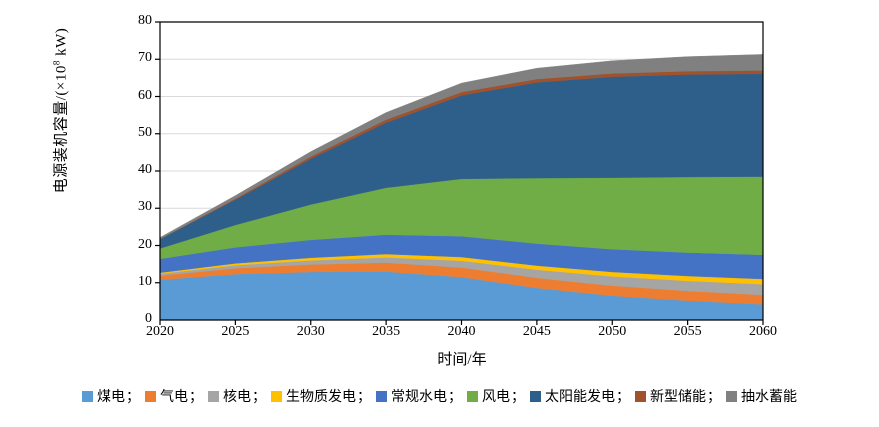  Describe the element at coordinates (145, 20) in the screenshot. I see `y-tick-label: 80` at that location.